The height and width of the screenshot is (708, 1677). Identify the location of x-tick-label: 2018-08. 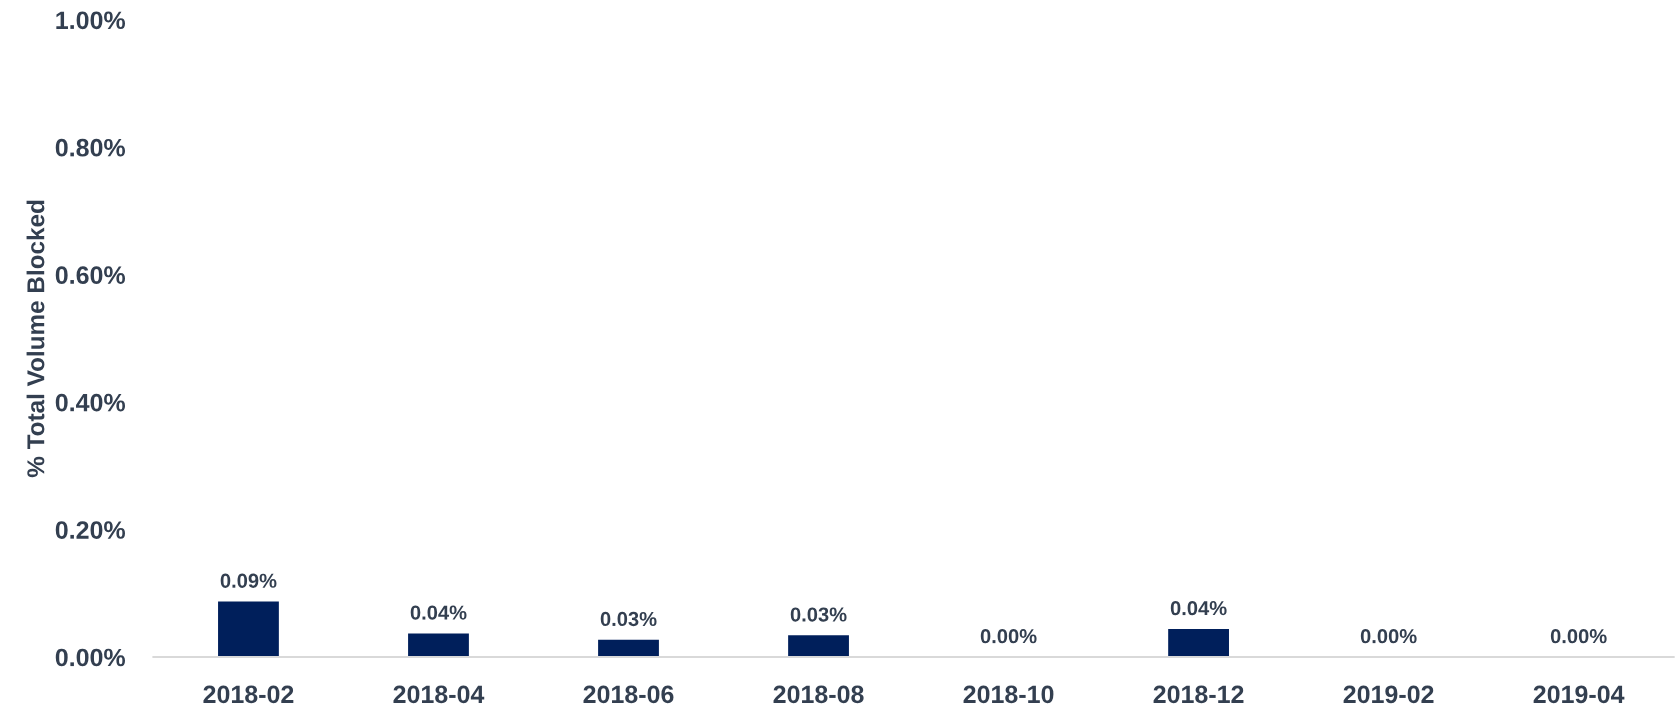
(818, 694).